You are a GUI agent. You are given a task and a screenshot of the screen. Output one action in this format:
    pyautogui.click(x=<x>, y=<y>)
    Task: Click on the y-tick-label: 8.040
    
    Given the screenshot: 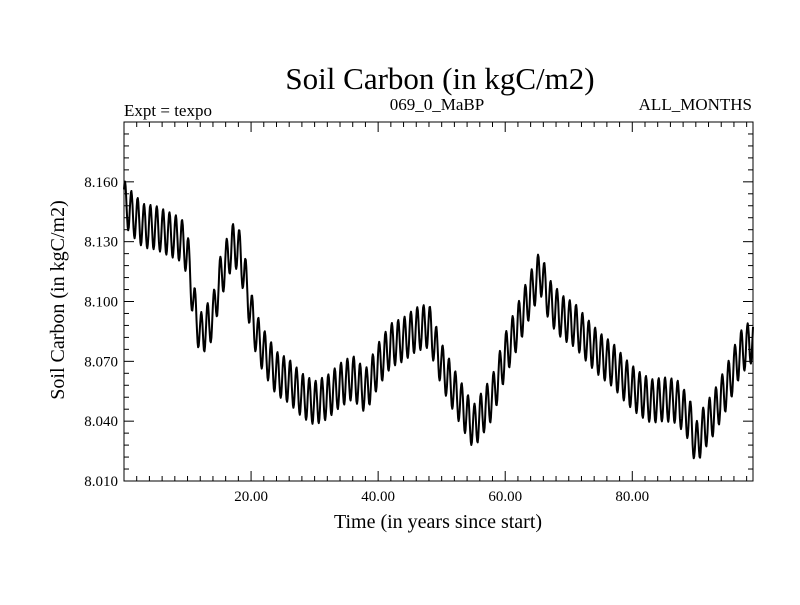 What is the action you would take?
    pyautogui.click(x=101, y=422)
    